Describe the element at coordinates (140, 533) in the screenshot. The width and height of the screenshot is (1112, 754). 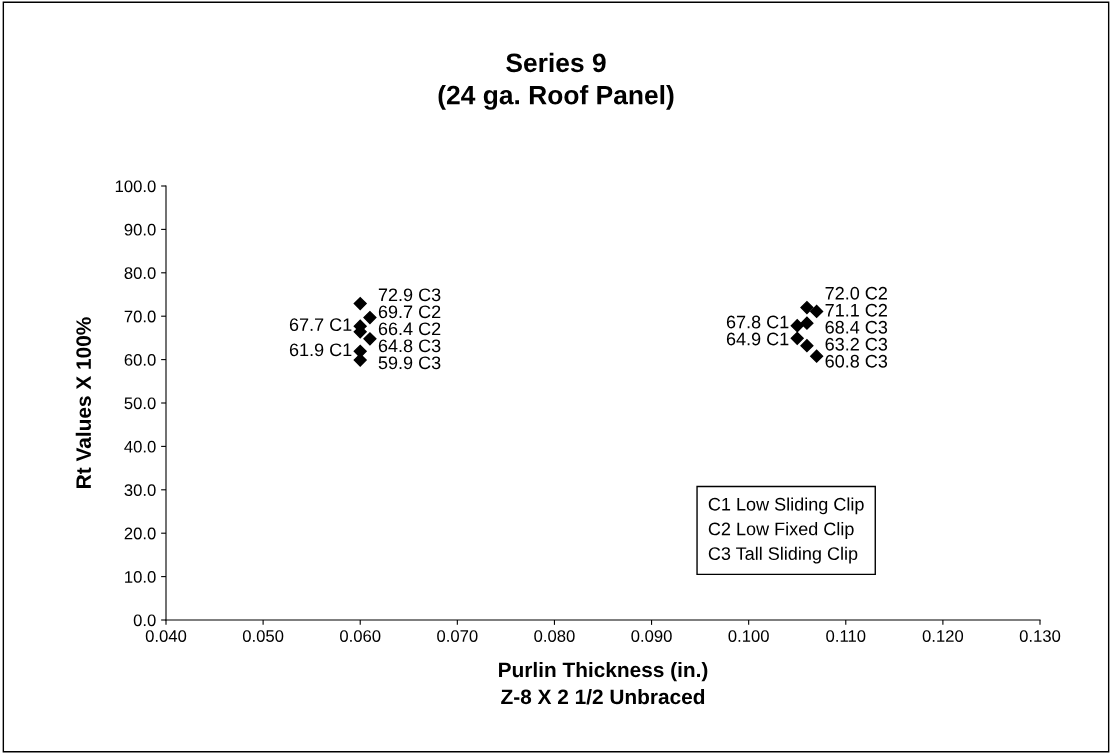
I see `y-tick-label: 20.0` at that location.